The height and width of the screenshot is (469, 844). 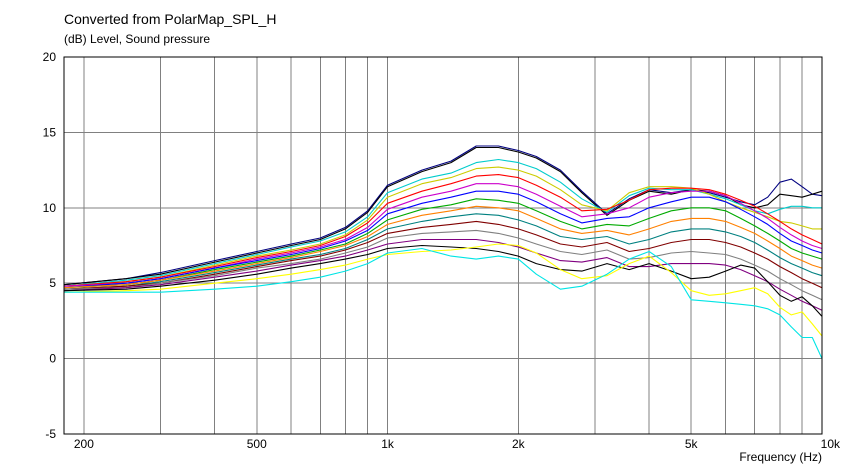 What do you see at coordinates (84, 444) in the screenshot?
I see `x-tick-label: 200` at bounding box center [84, 444].